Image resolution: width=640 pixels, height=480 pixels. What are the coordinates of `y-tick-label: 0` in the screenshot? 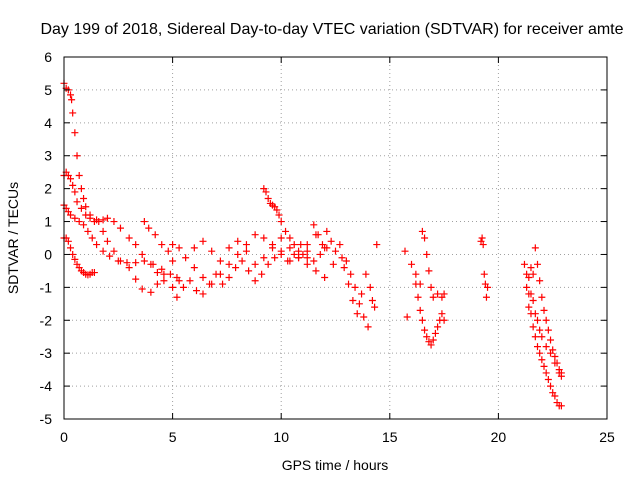 It's located at (48, 254).